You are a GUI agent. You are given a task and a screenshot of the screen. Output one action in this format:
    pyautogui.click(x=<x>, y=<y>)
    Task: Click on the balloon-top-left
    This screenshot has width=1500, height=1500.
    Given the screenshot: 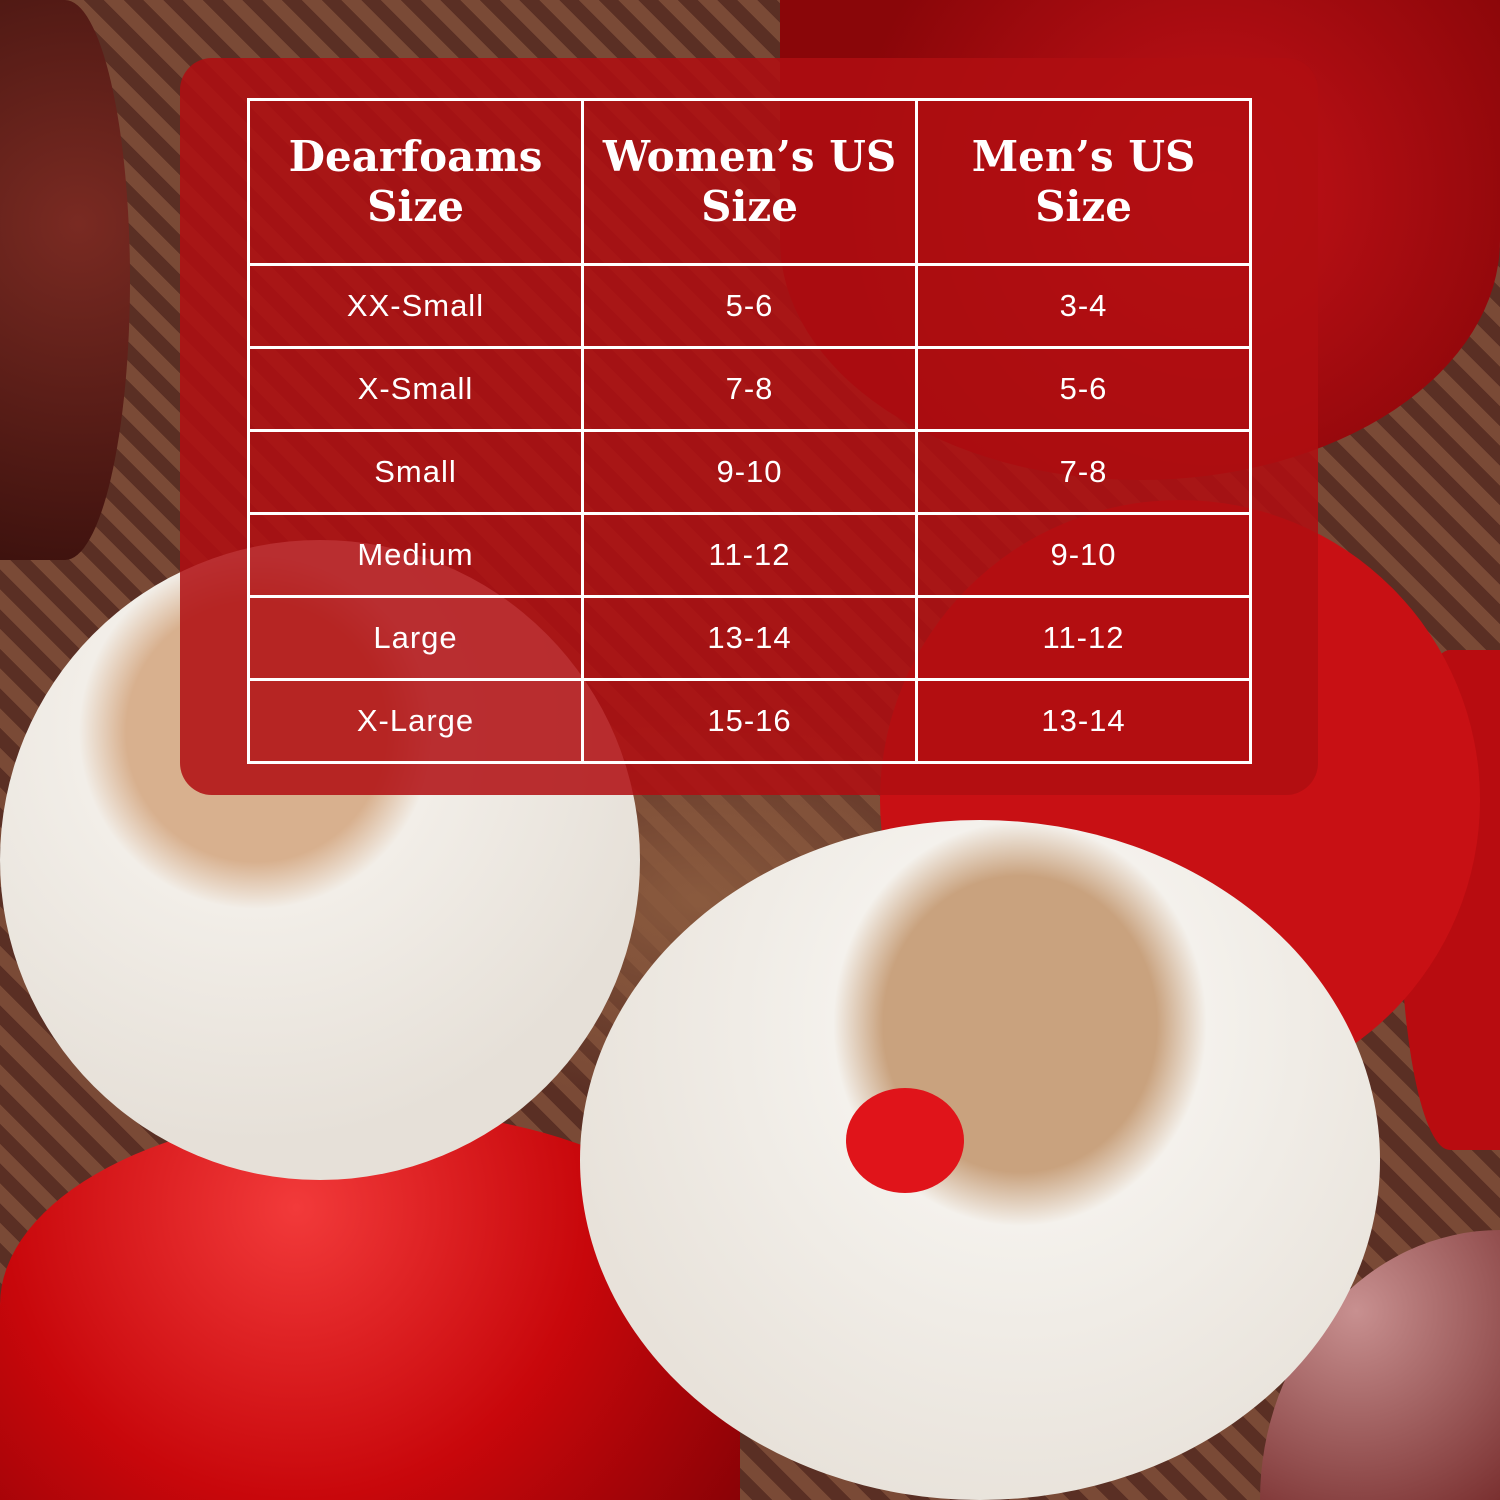 What is the action you would take?
    pyautogui.click(x=65, y=280)
    